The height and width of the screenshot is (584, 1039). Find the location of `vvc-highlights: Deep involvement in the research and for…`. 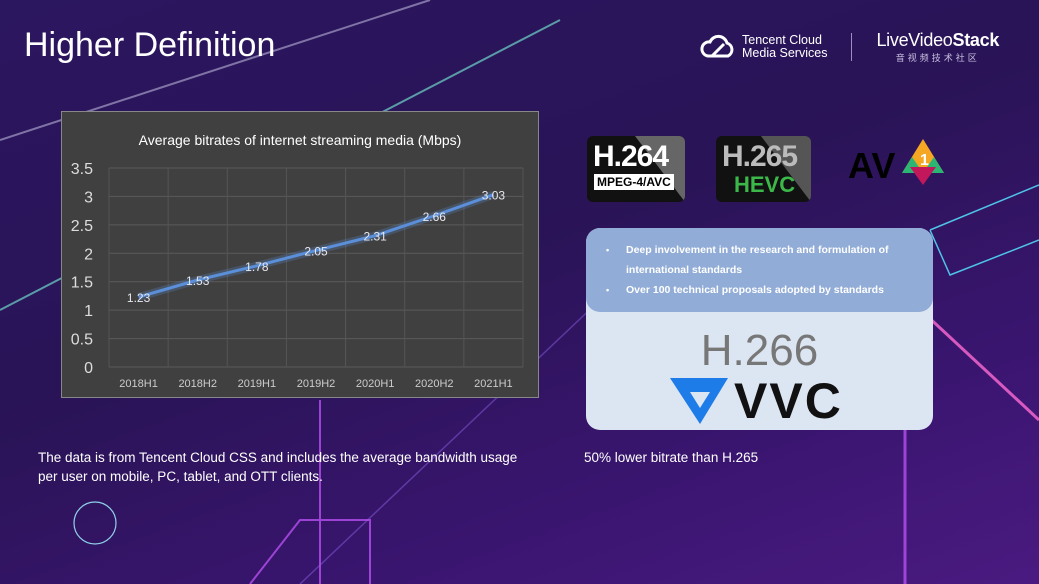

vvc-highlights: Deep involvement in the research and for… is located at coordinates (759, 270).